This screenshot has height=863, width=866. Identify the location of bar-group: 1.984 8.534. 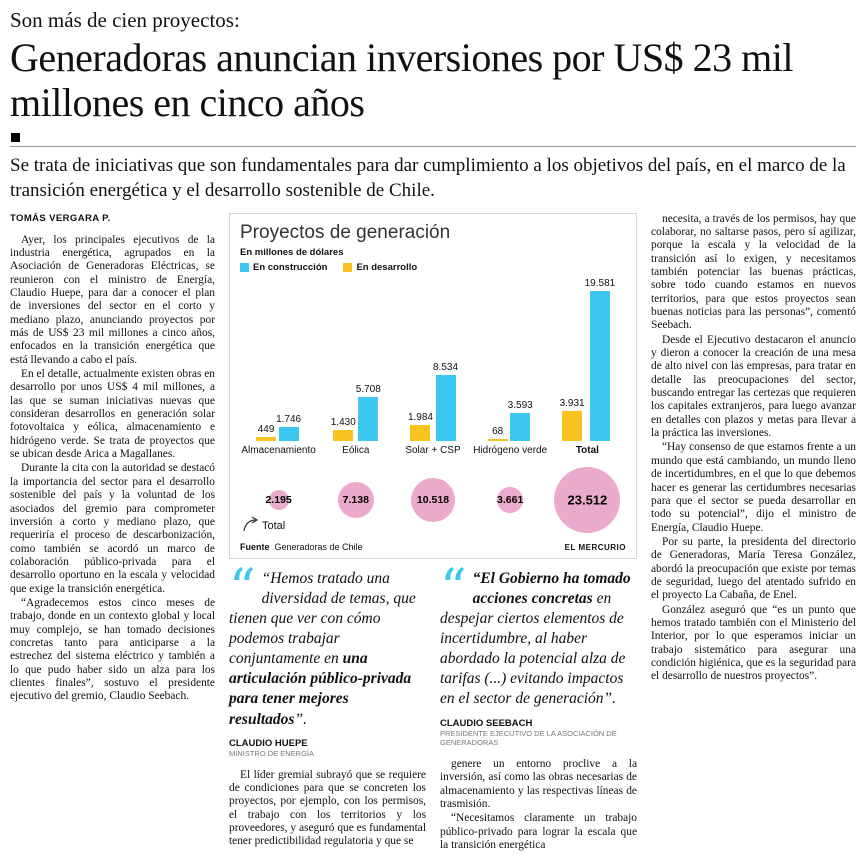
(432, 358).